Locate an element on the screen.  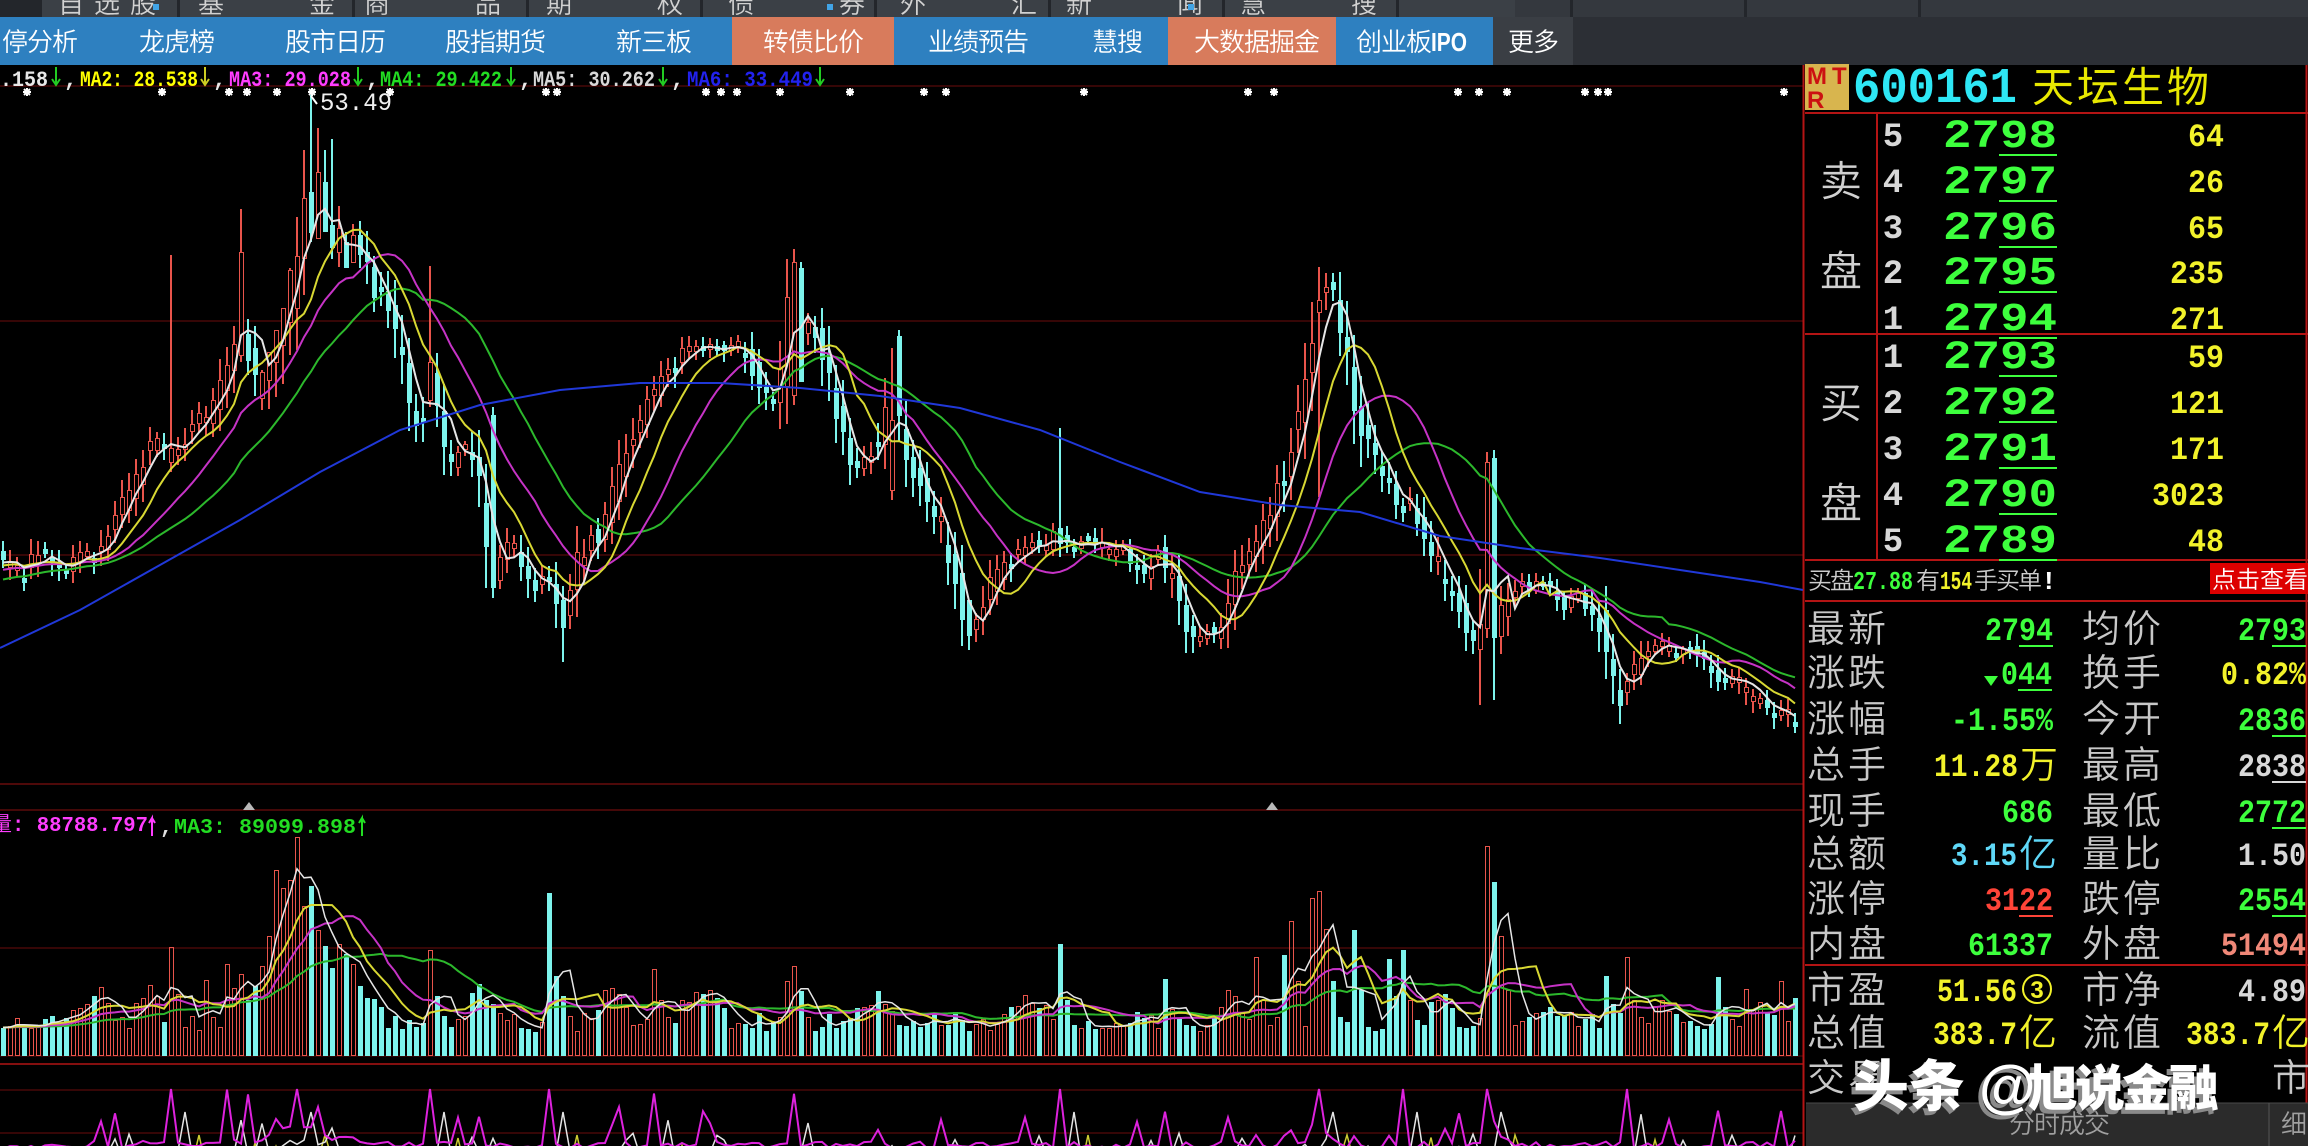
svg-text: 600161 is located at coordinates (1935, 89).